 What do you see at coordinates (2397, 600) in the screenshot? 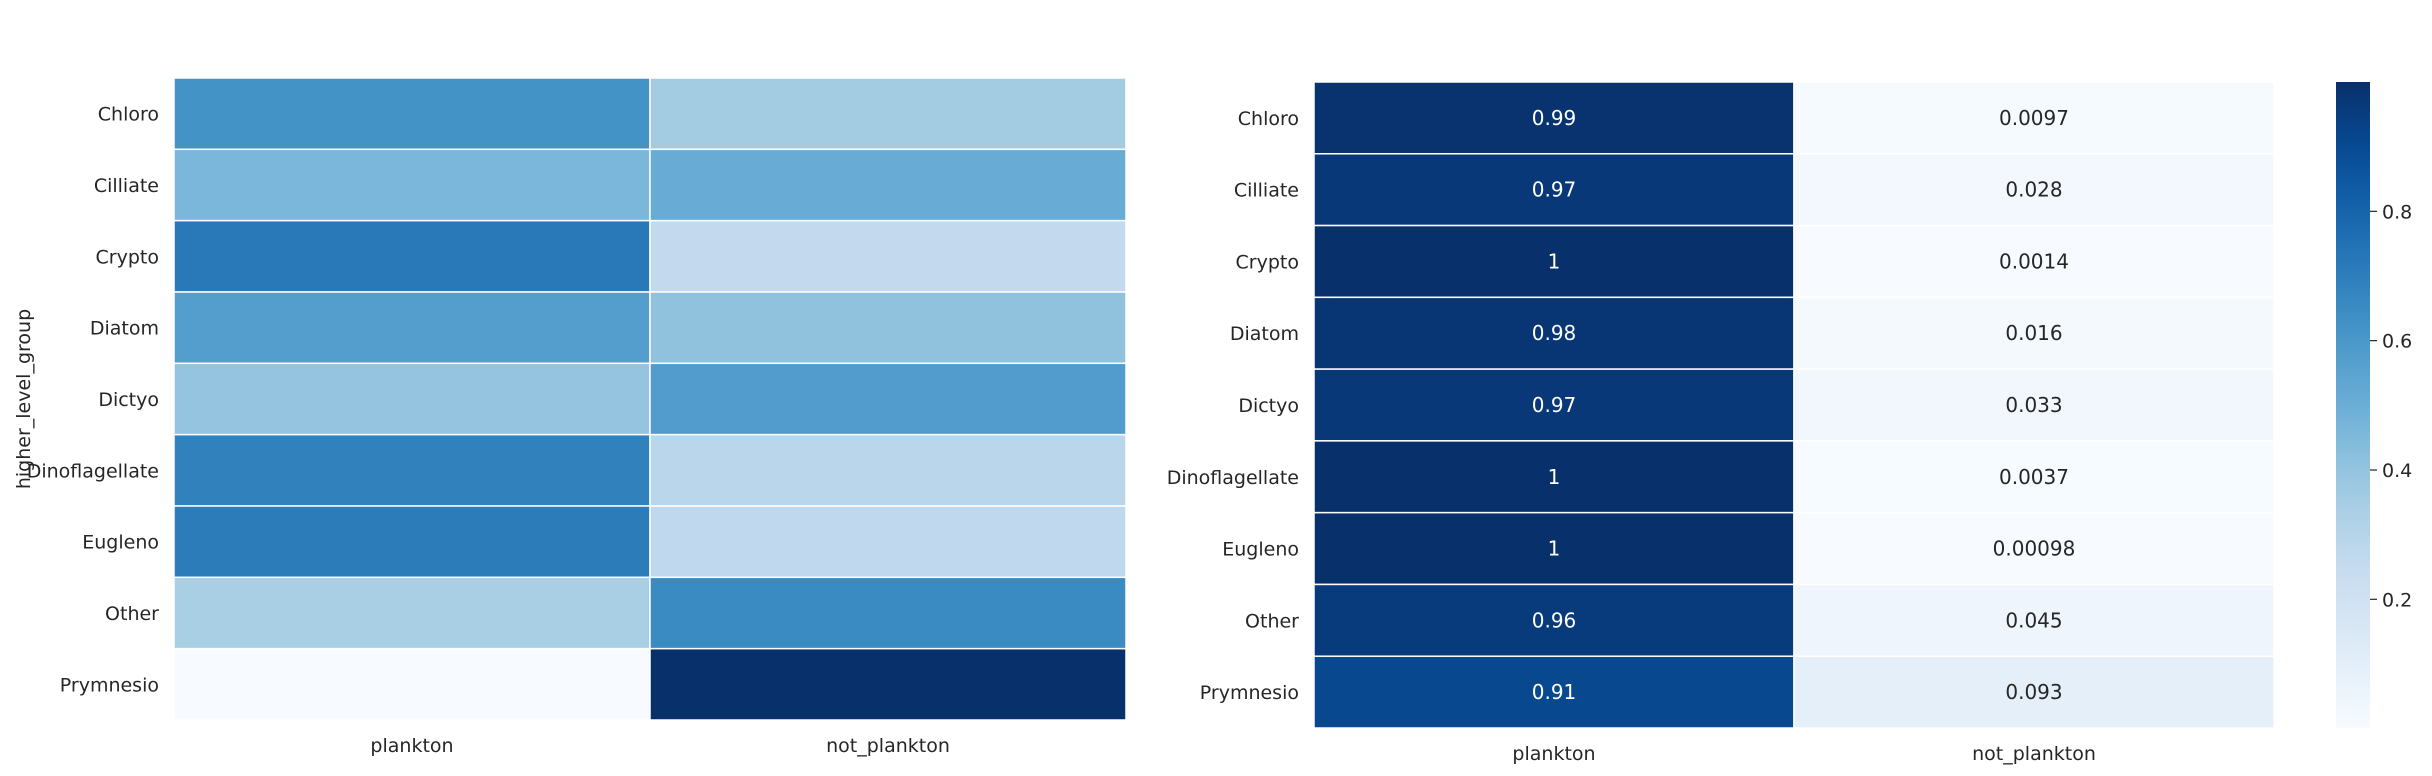
I see `colorbar-tick-label: 0.2` at bounding box center [2397, 600].